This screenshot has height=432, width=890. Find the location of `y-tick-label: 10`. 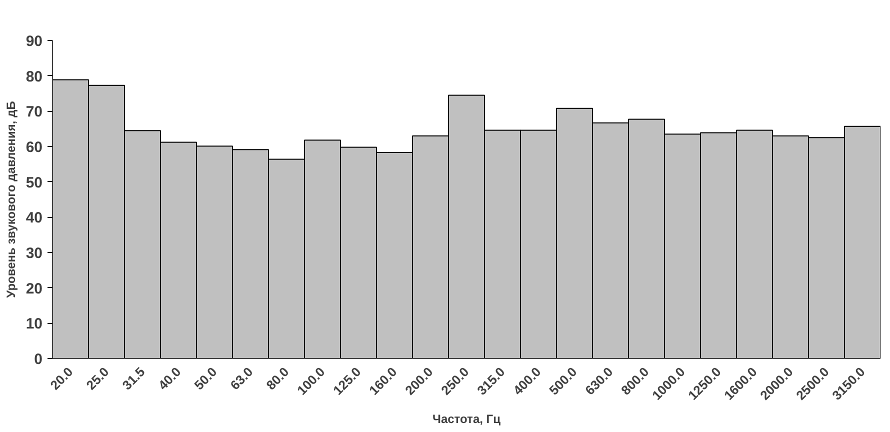

y-tick-label: 10 is located at coordinates (34, 324).